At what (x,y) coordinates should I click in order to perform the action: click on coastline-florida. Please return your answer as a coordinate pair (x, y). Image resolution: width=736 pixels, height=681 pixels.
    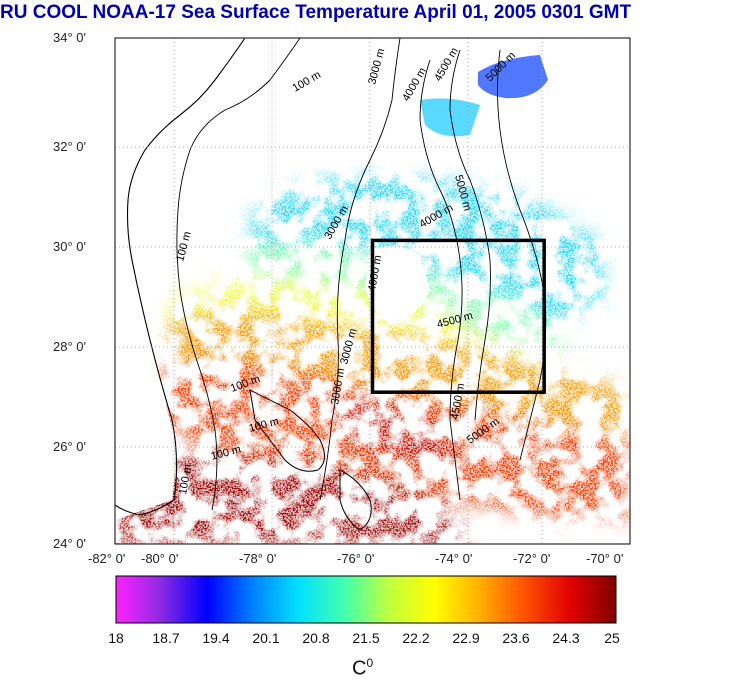
    Looking at the image, I should click on (180, 277).